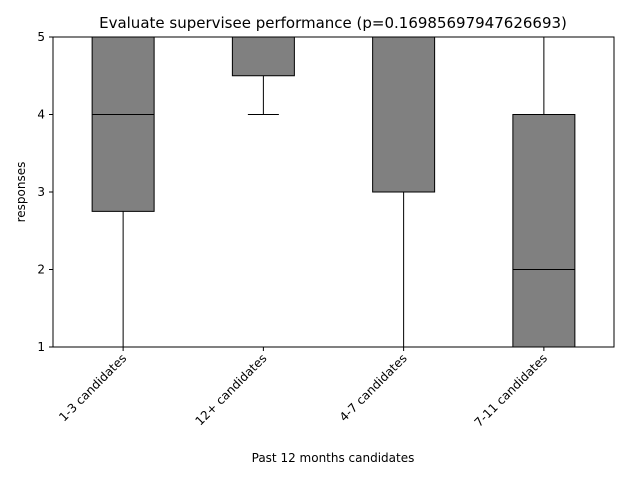 The image size is (640, 480). Describe the element at coordinates (41, 37) in the screenshot. I see `y-tick-label: 5` at that location.